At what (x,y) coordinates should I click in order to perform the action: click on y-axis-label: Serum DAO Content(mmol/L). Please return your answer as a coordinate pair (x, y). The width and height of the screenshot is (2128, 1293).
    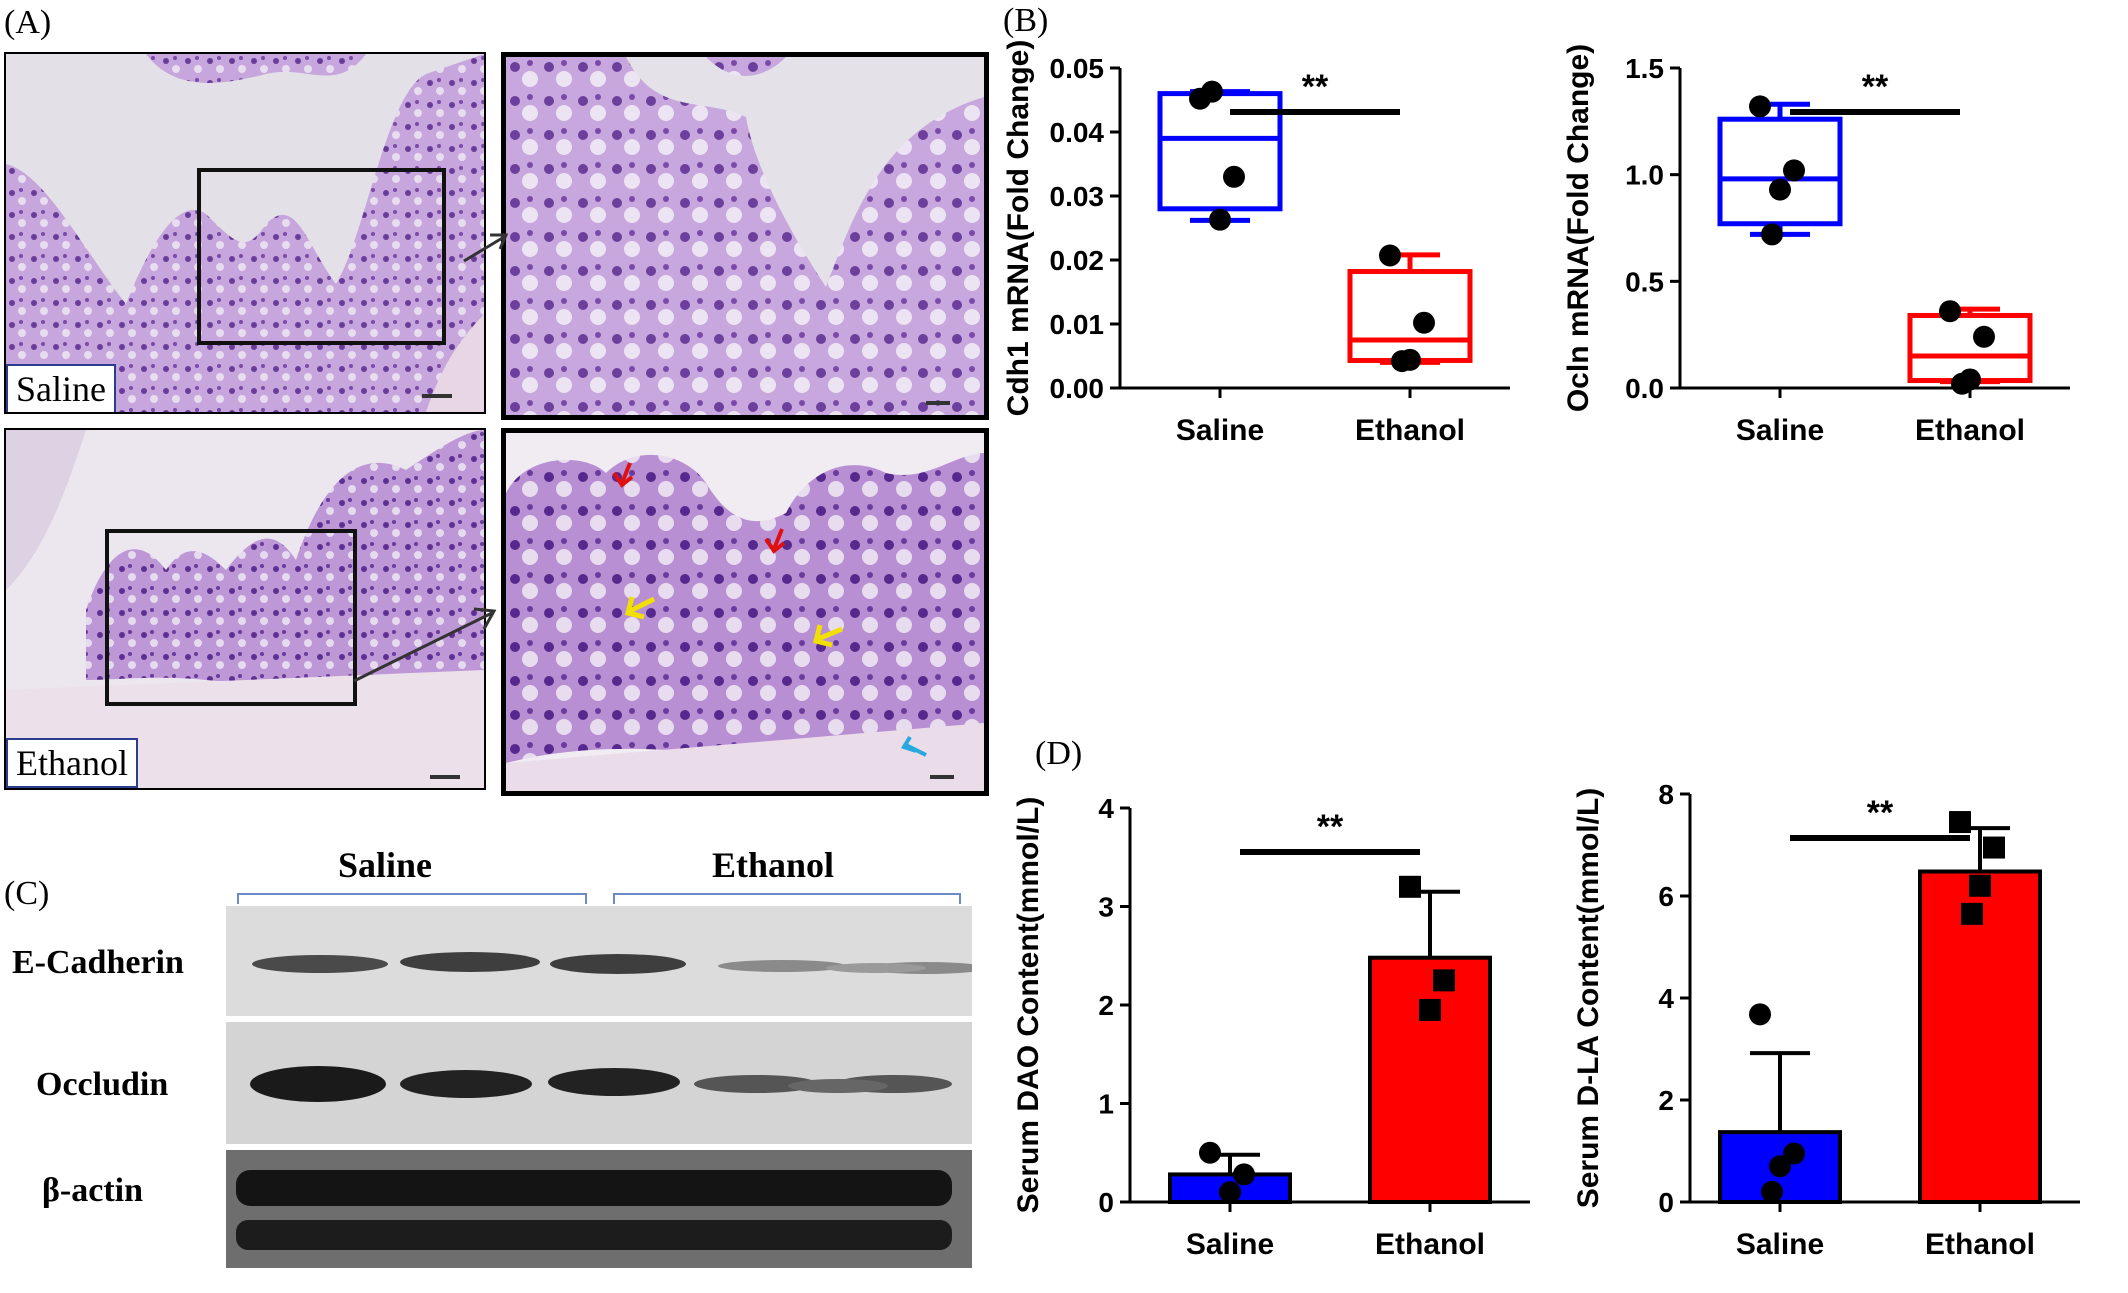
    Looking at the image, I should click on (1028, 1005).